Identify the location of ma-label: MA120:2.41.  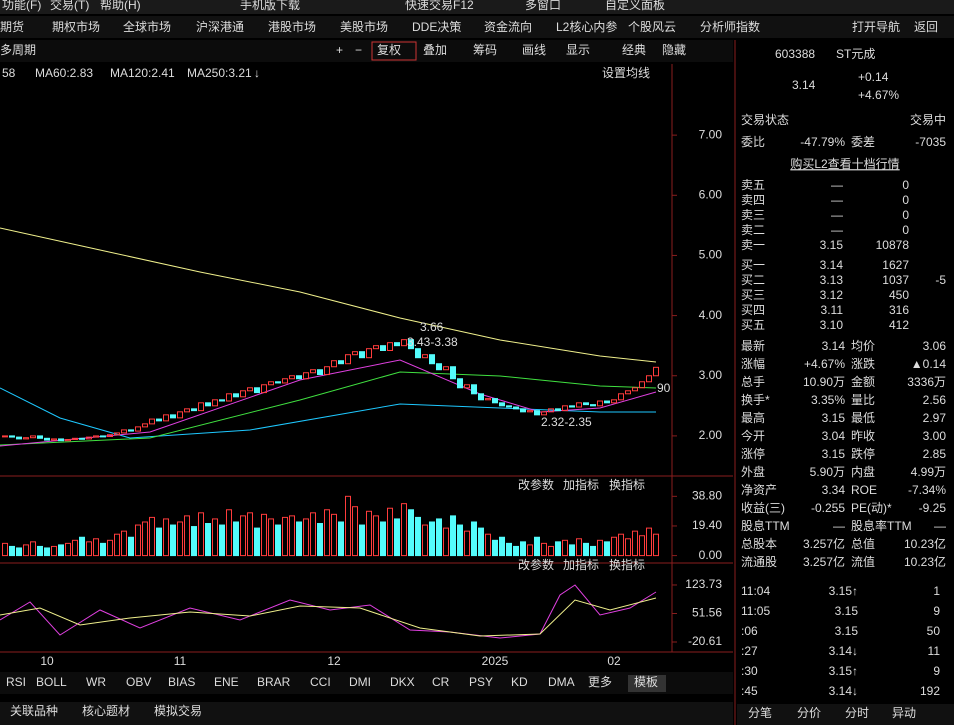
(142, 73).